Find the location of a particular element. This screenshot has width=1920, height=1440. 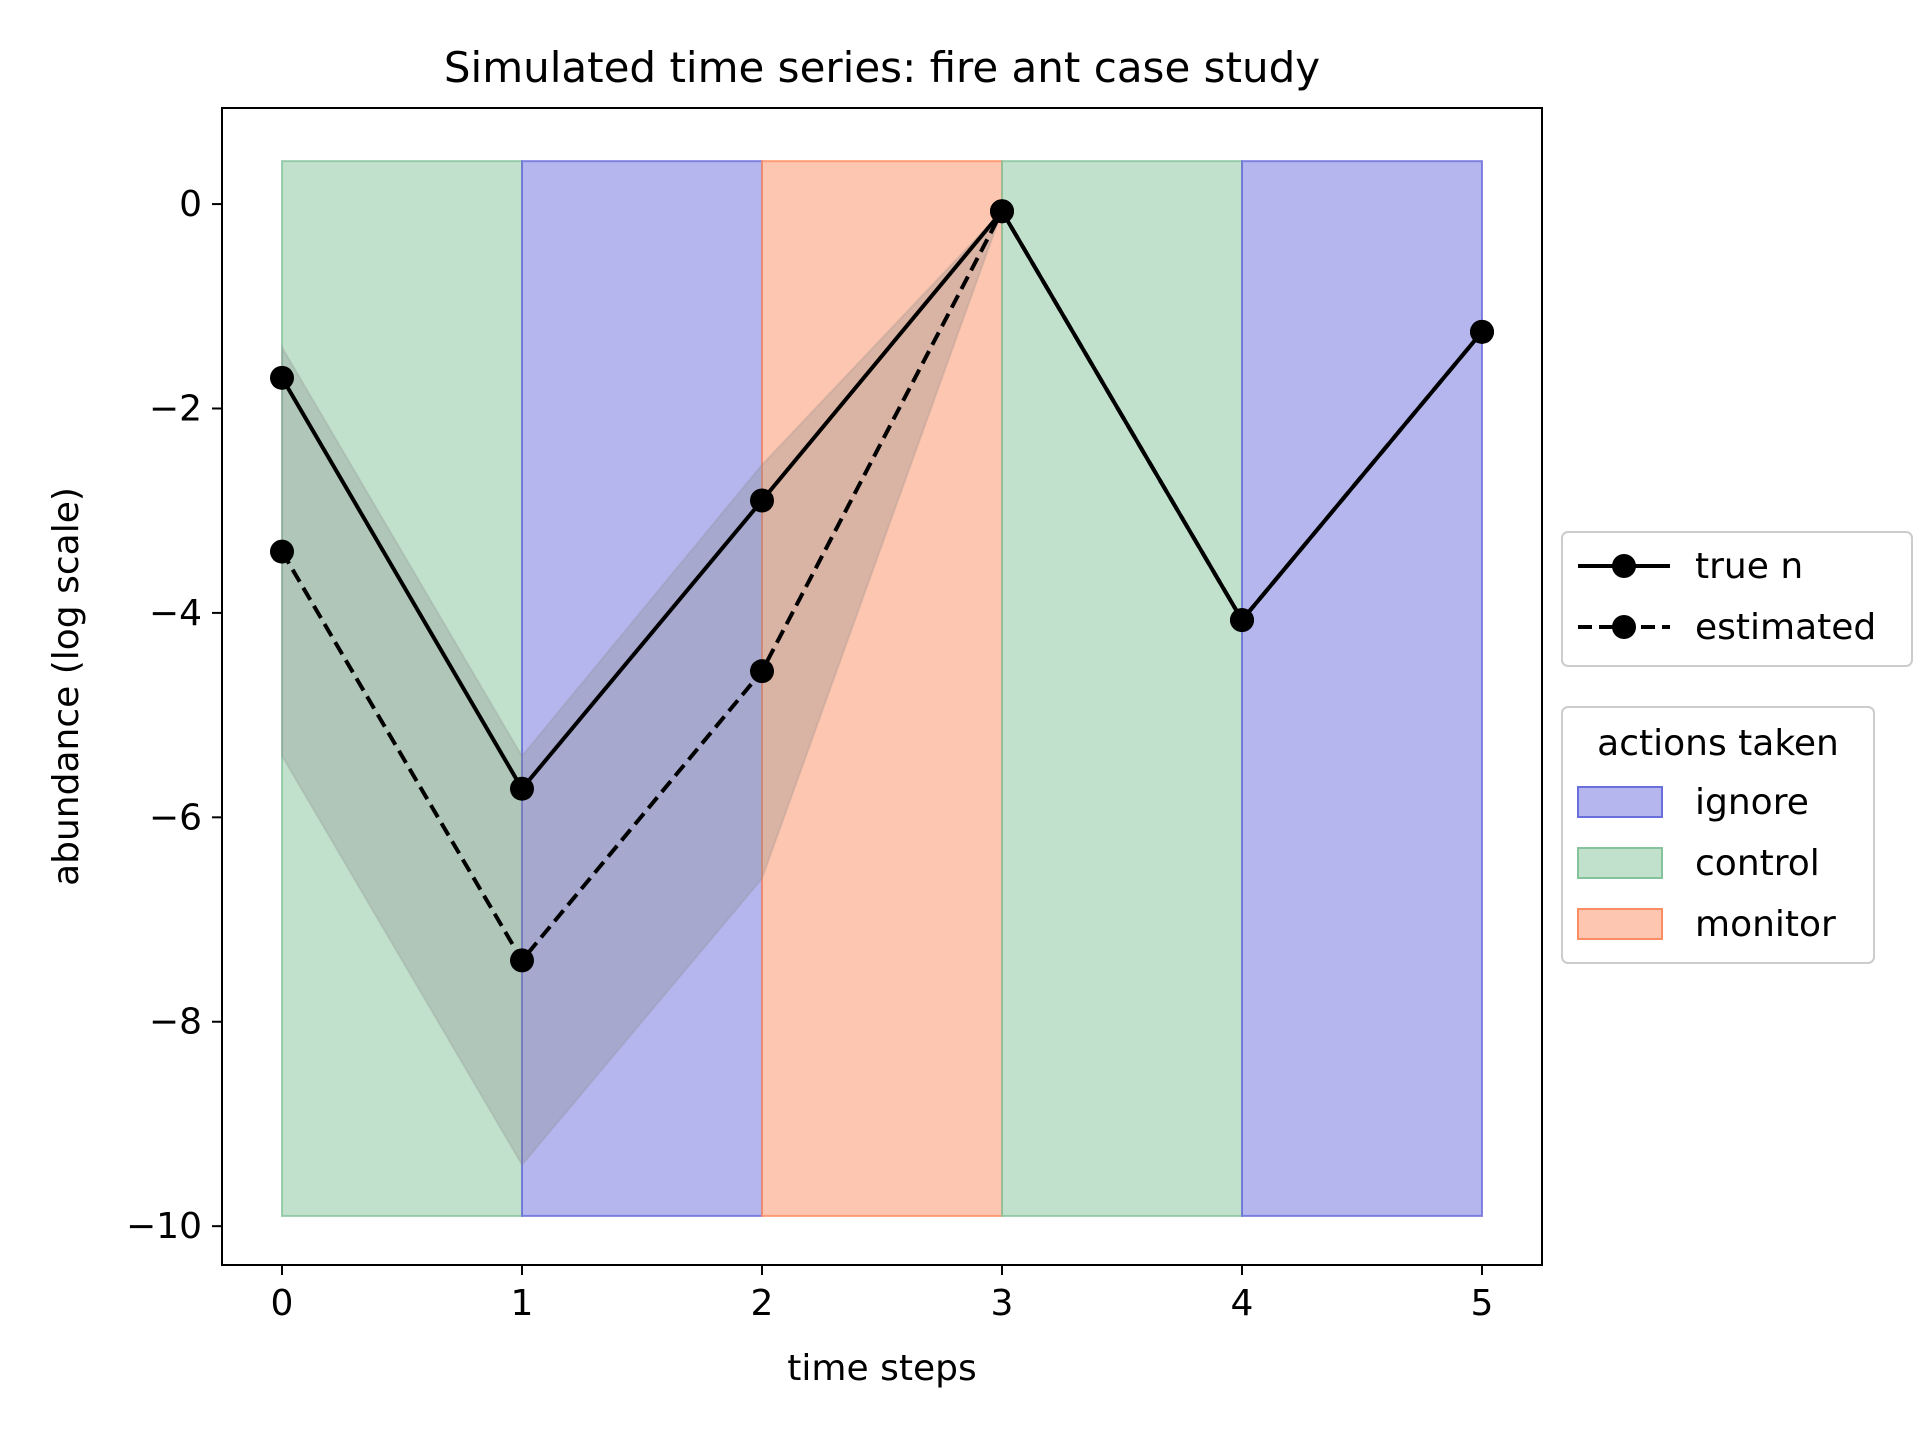

x-tick-label: 0 is located at coordinates (282, 1303).